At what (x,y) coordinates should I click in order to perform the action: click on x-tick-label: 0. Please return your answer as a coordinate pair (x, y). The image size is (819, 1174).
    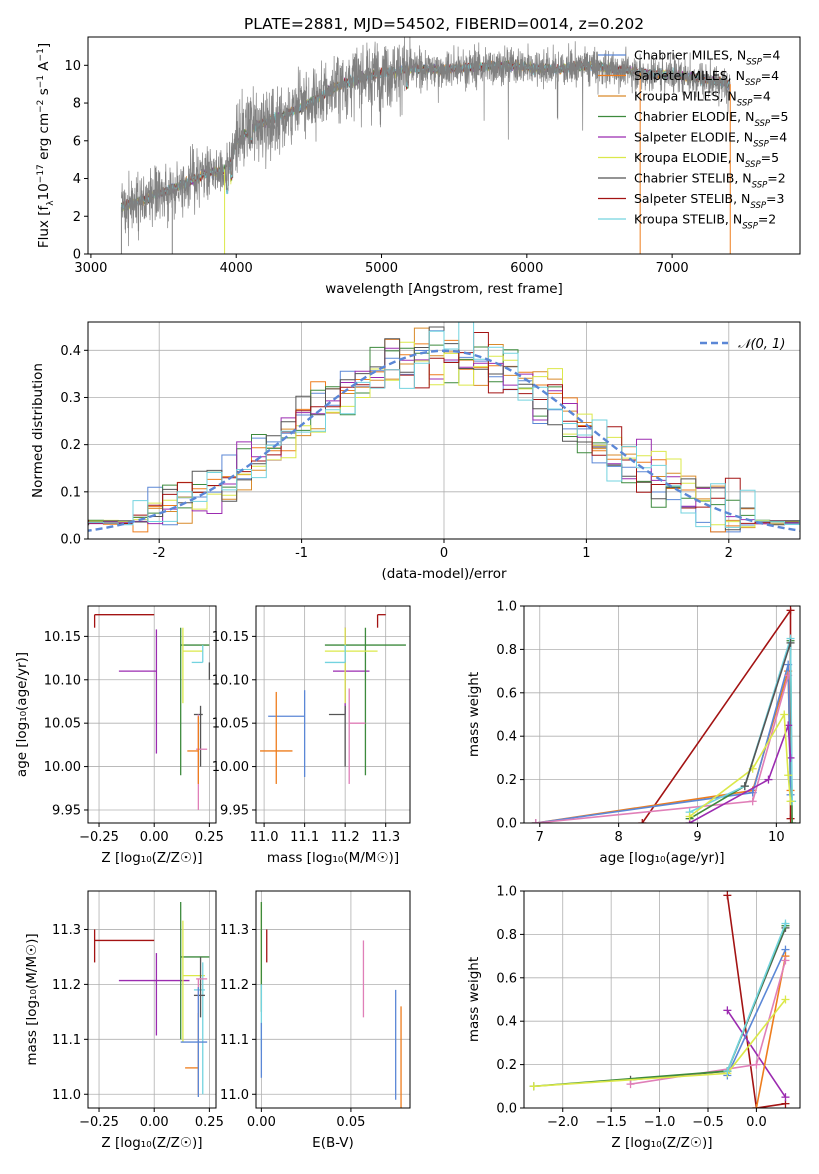
    Looking at the image, I should click on (444, 553).